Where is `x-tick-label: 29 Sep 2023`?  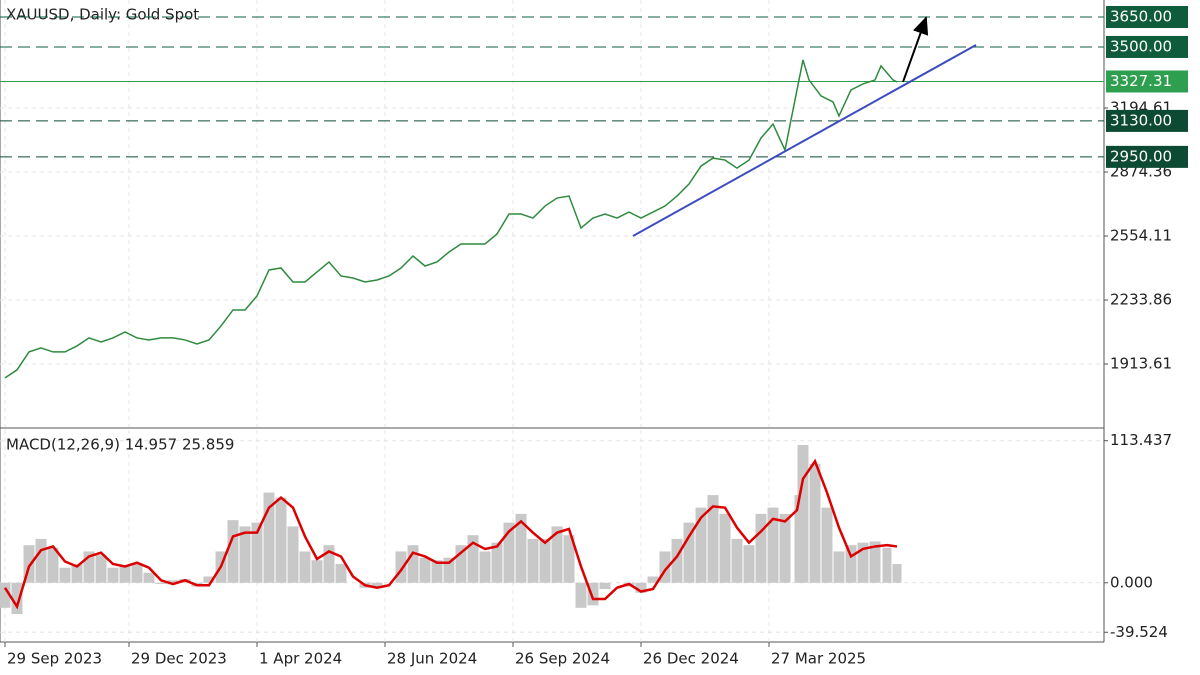 x-tick-label: 29 Sep 2023 is located at coordinates (54, 659).